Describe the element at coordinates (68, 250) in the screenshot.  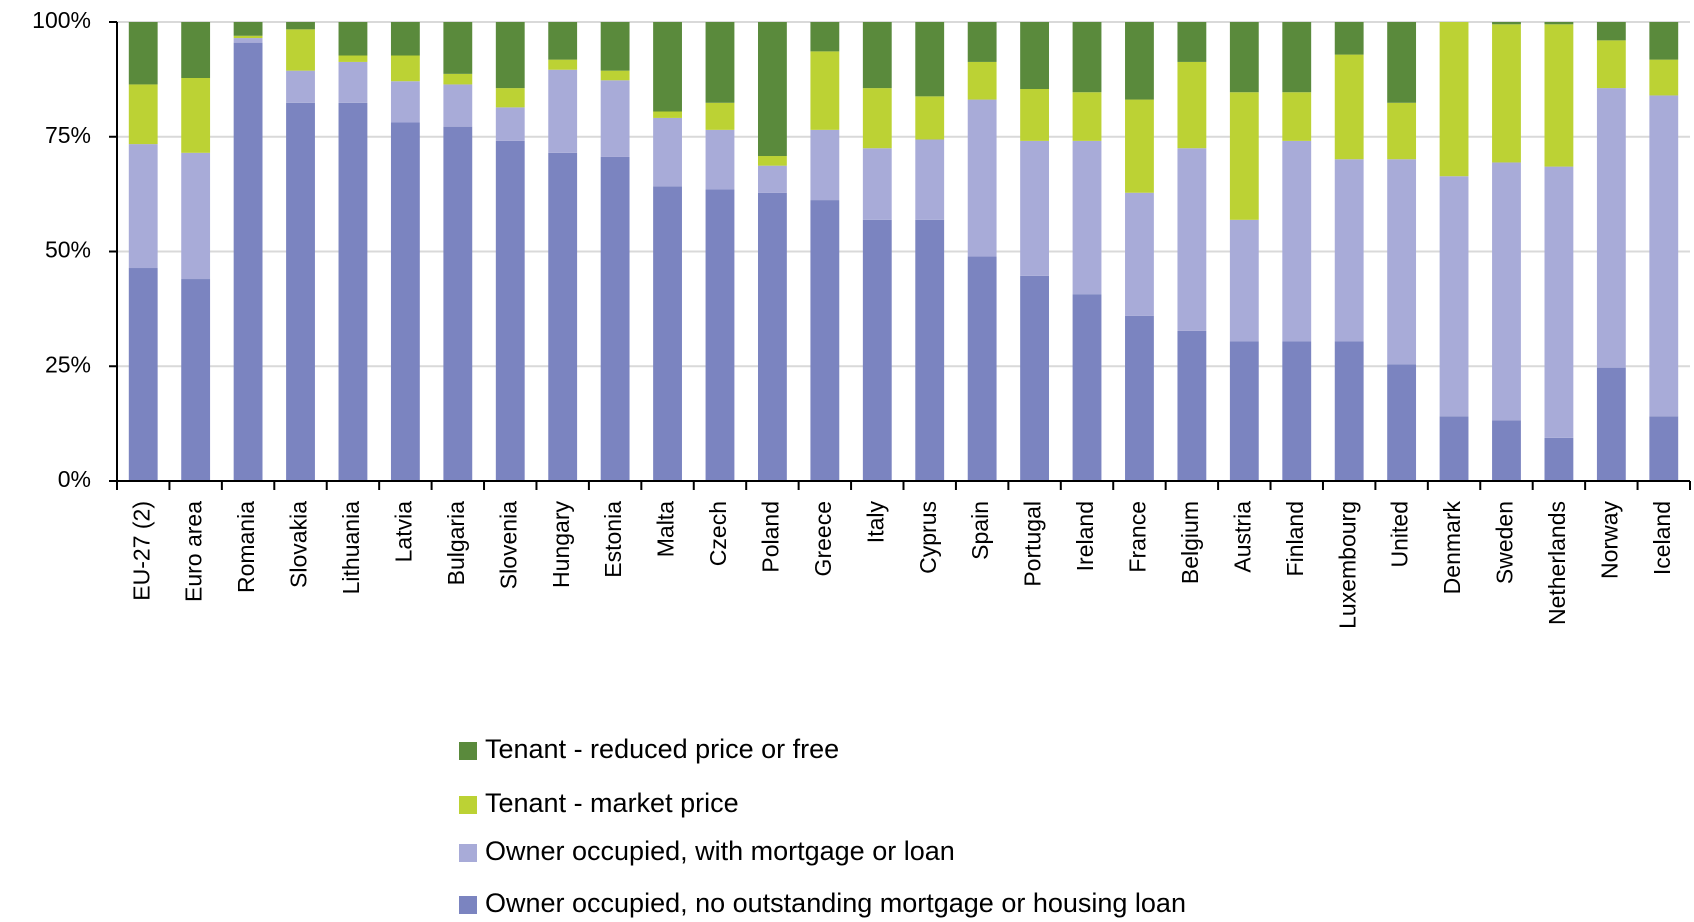
I see `y-tick-label: 50%` at that location.